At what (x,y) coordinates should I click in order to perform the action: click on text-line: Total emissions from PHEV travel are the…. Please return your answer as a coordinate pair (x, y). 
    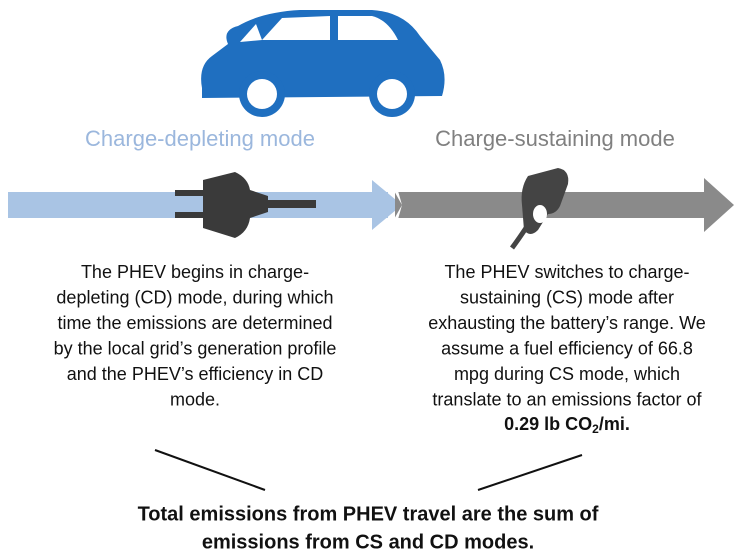
    Looking at the image, I should click on (368, 514).